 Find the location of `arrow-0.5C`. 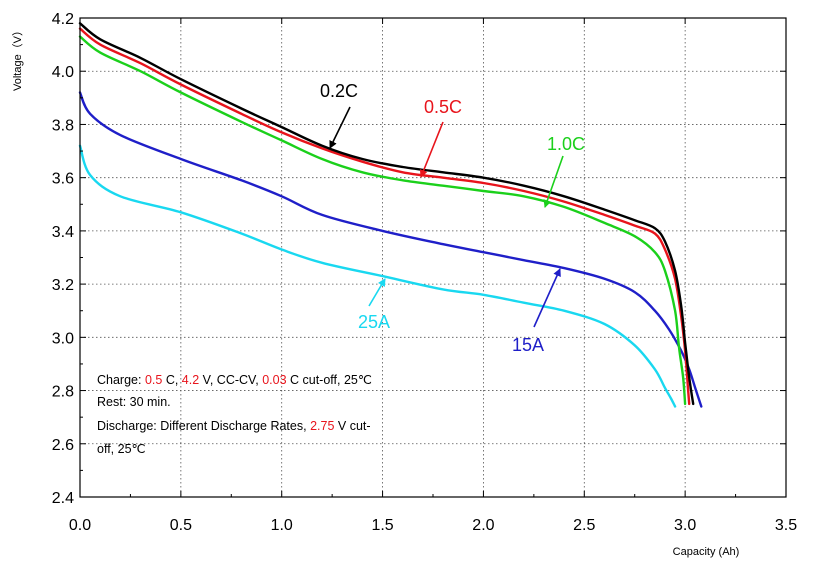

arrow-0.5C is located at coordinates (431, 149).